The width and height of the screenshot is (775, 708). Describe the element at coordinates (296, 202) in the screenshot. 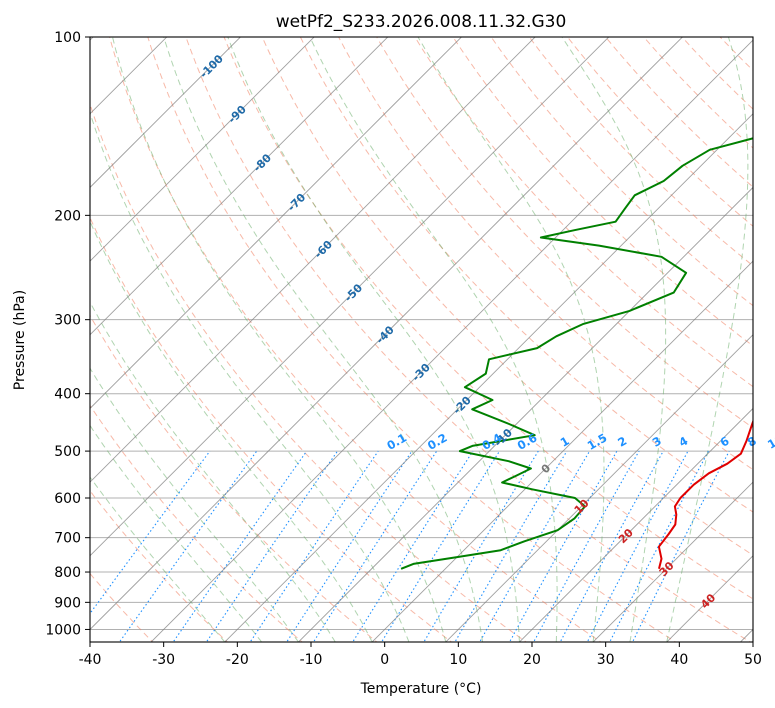

I see `isotherm-label: -70` at that location.